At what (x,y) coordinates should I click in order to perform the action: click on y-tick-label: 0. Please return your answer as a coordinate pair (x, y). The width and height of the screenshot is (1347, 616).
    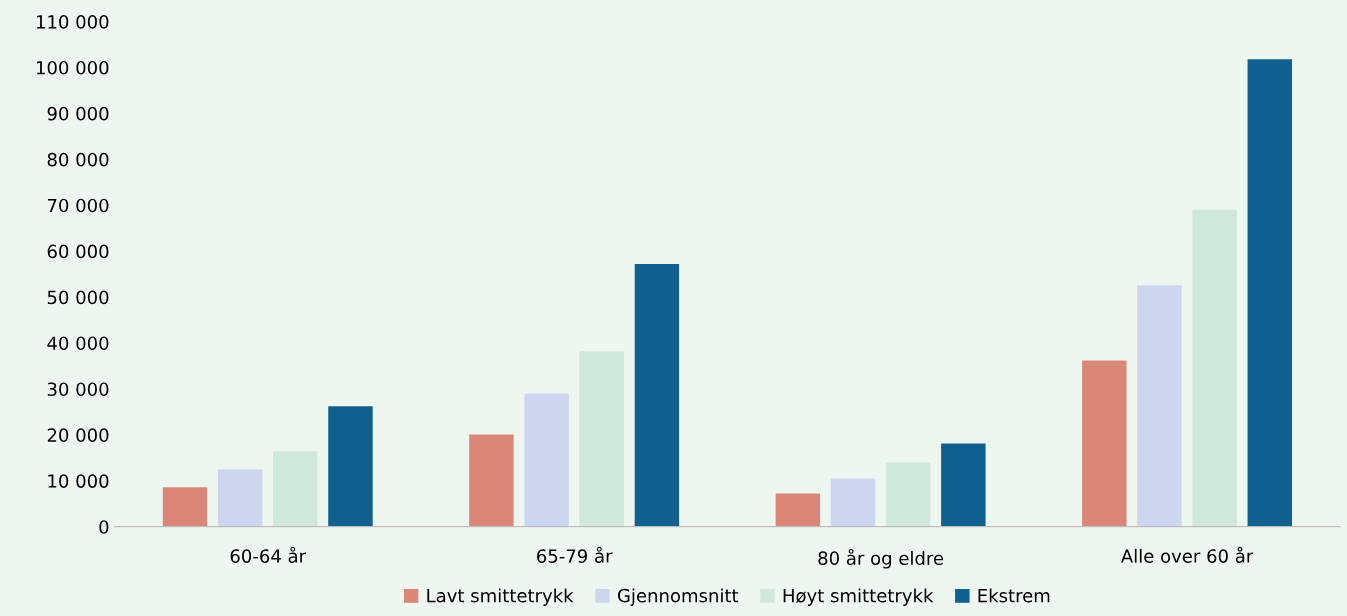
    Looking at the image, I should click on (104, 527).